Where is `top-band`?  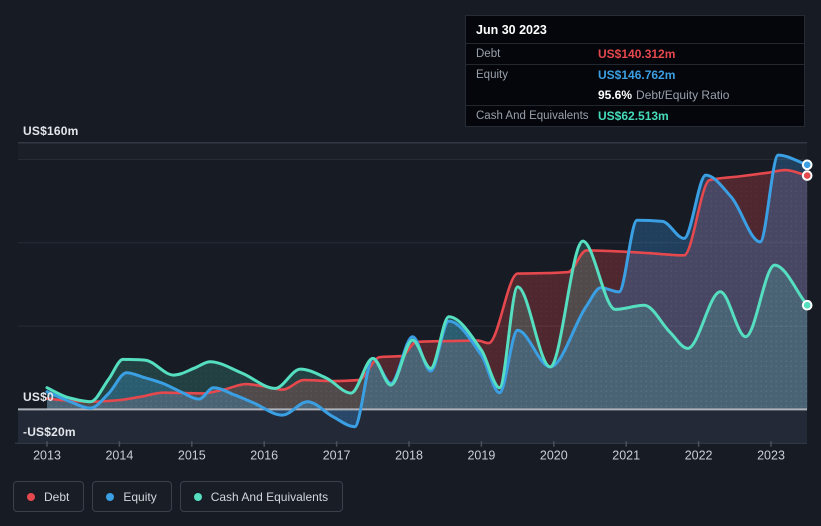 top-band is located at coordinates (412, 151).